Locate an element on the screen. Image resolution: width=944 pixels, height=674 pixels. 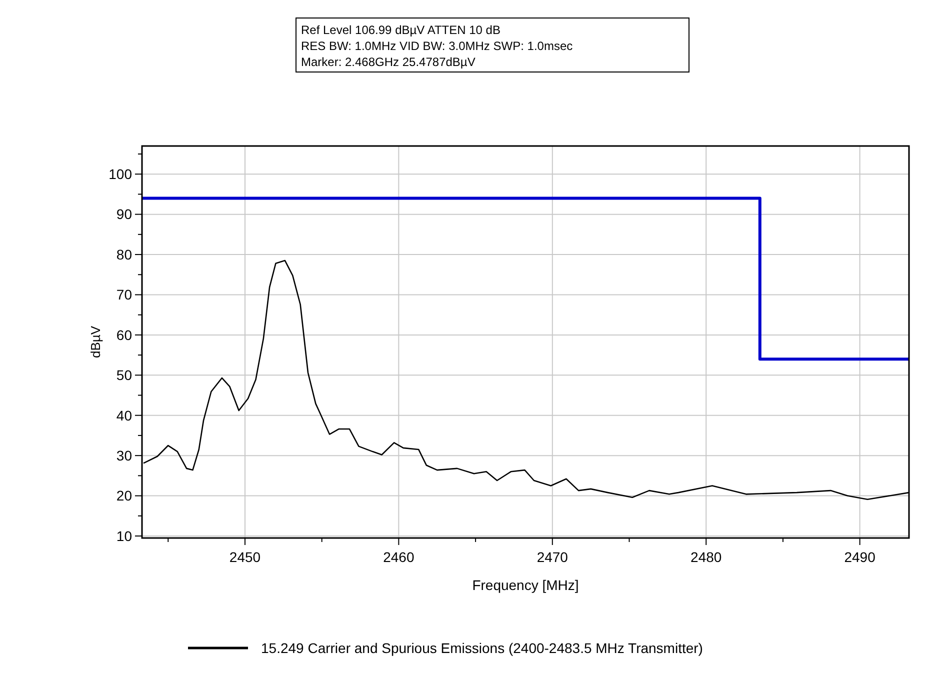
text: Marker: 2.468GHz 25.4787dBµV is located at coordinates (388, 62).